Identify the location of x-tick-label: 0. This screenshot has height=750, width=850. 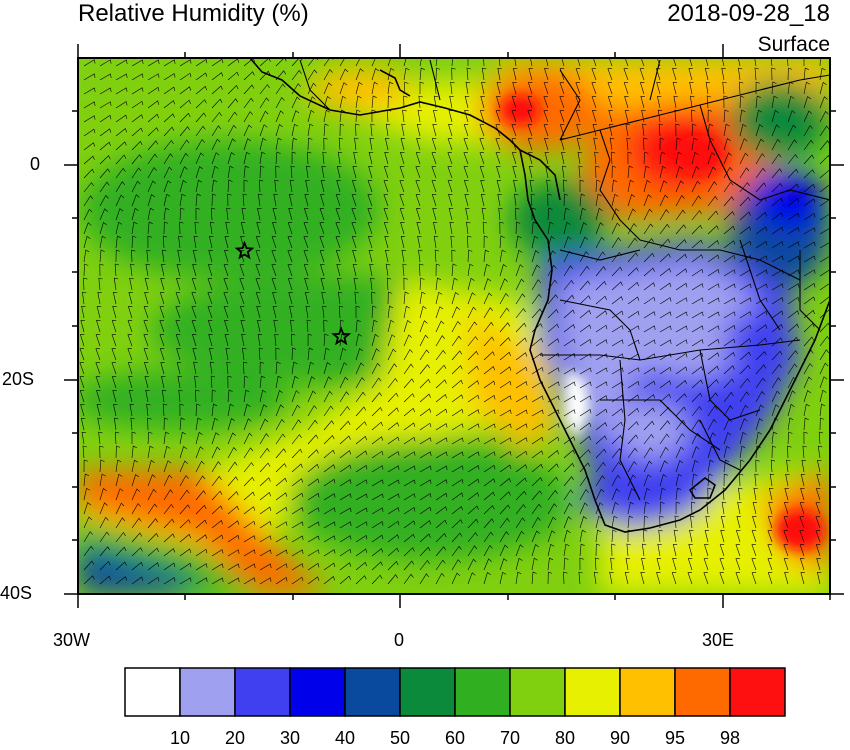
(399, 640).